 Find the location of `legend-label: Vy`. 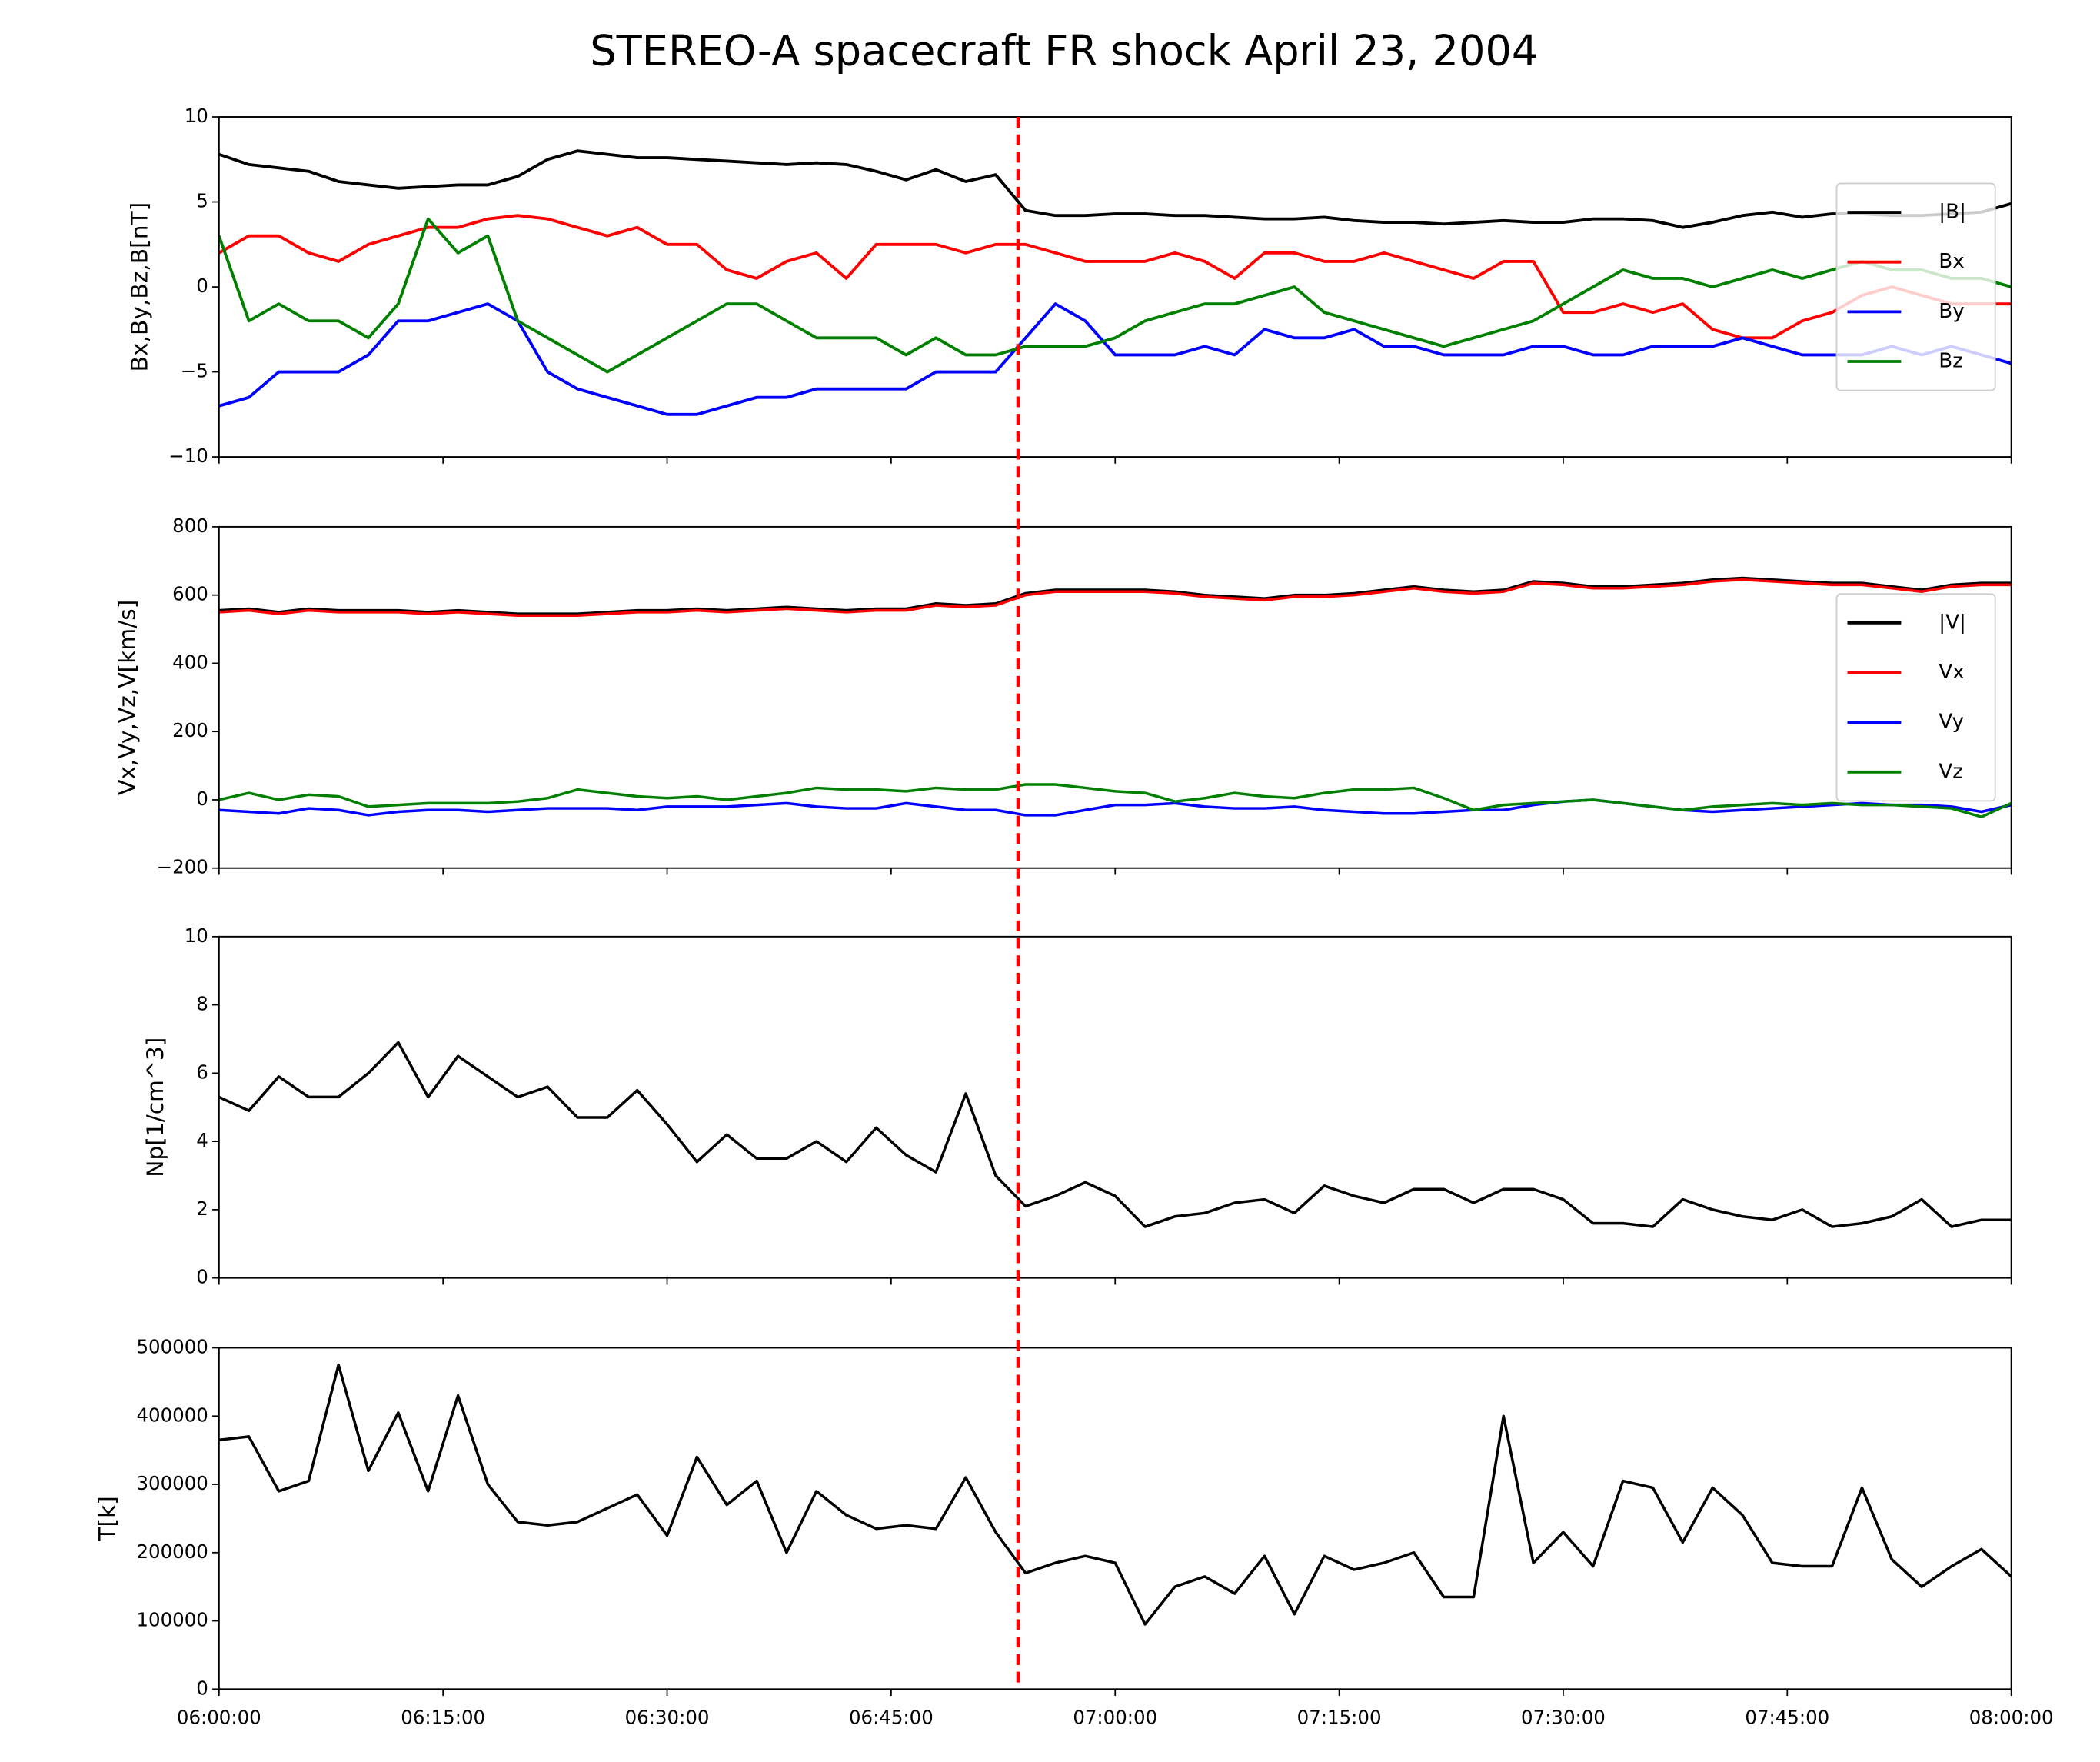

legend-label: Vy is located at coordinates (1952, 722).